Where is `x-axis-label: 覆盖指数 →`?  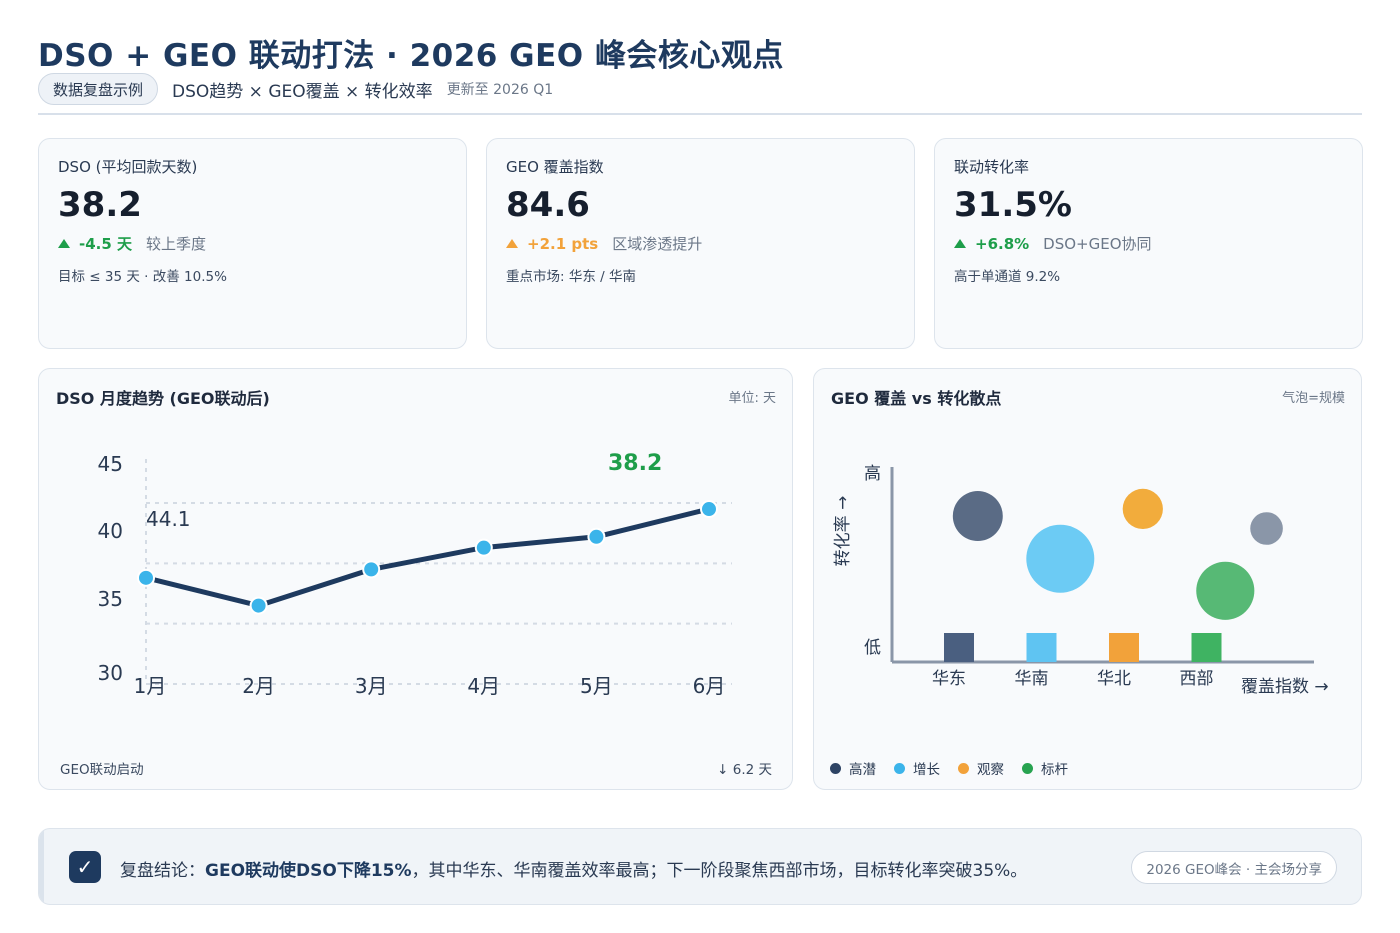 x-axis-label: 覆盖指数 → is located at coordinates (1285, 687).